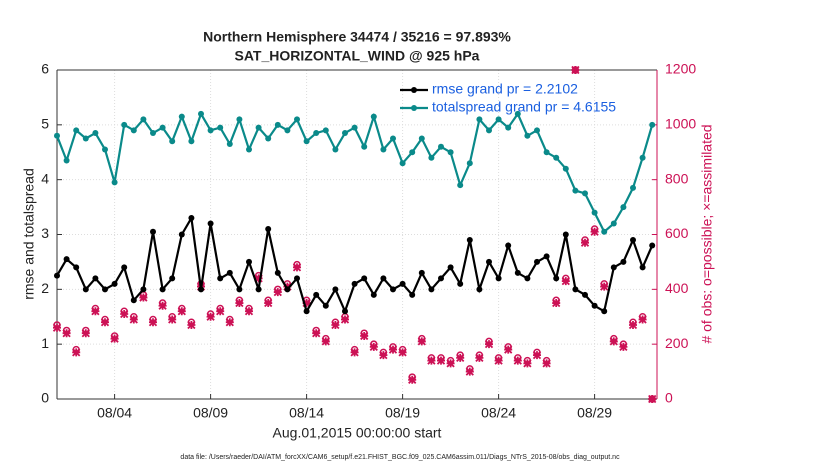 The image size is (830, 470). Describe the element at coordinates (45, 69) in the screenshot. I see `y-tick-label: 6` at that location.